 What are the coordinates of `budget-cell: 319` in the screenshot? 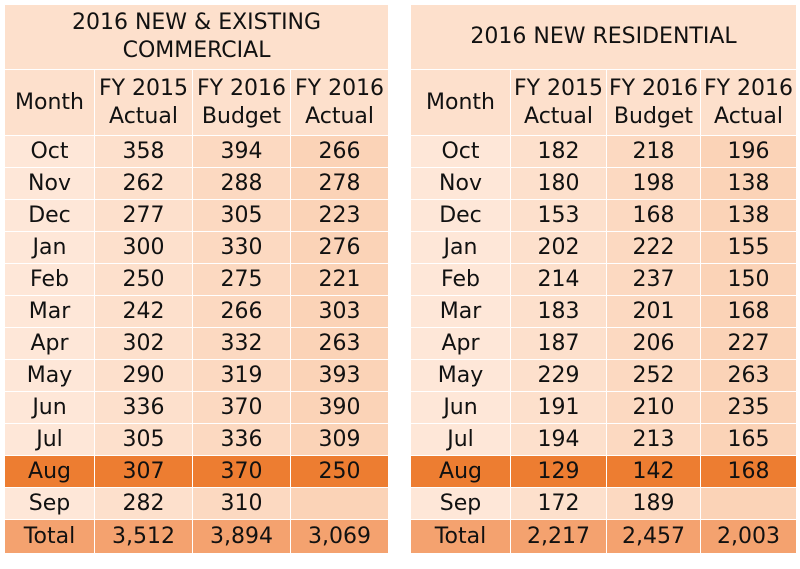 It's located at (241, 375).